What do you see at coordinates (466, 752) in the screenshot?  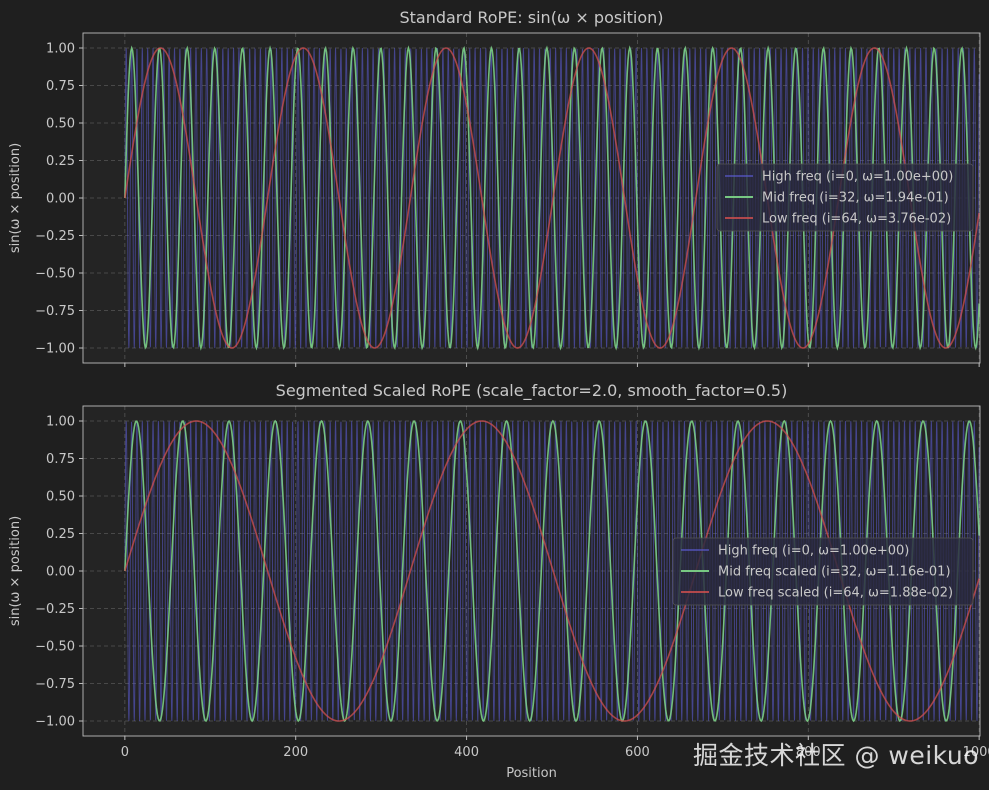 I see `x-tick-label: 400` at bounding box center [466, 752].